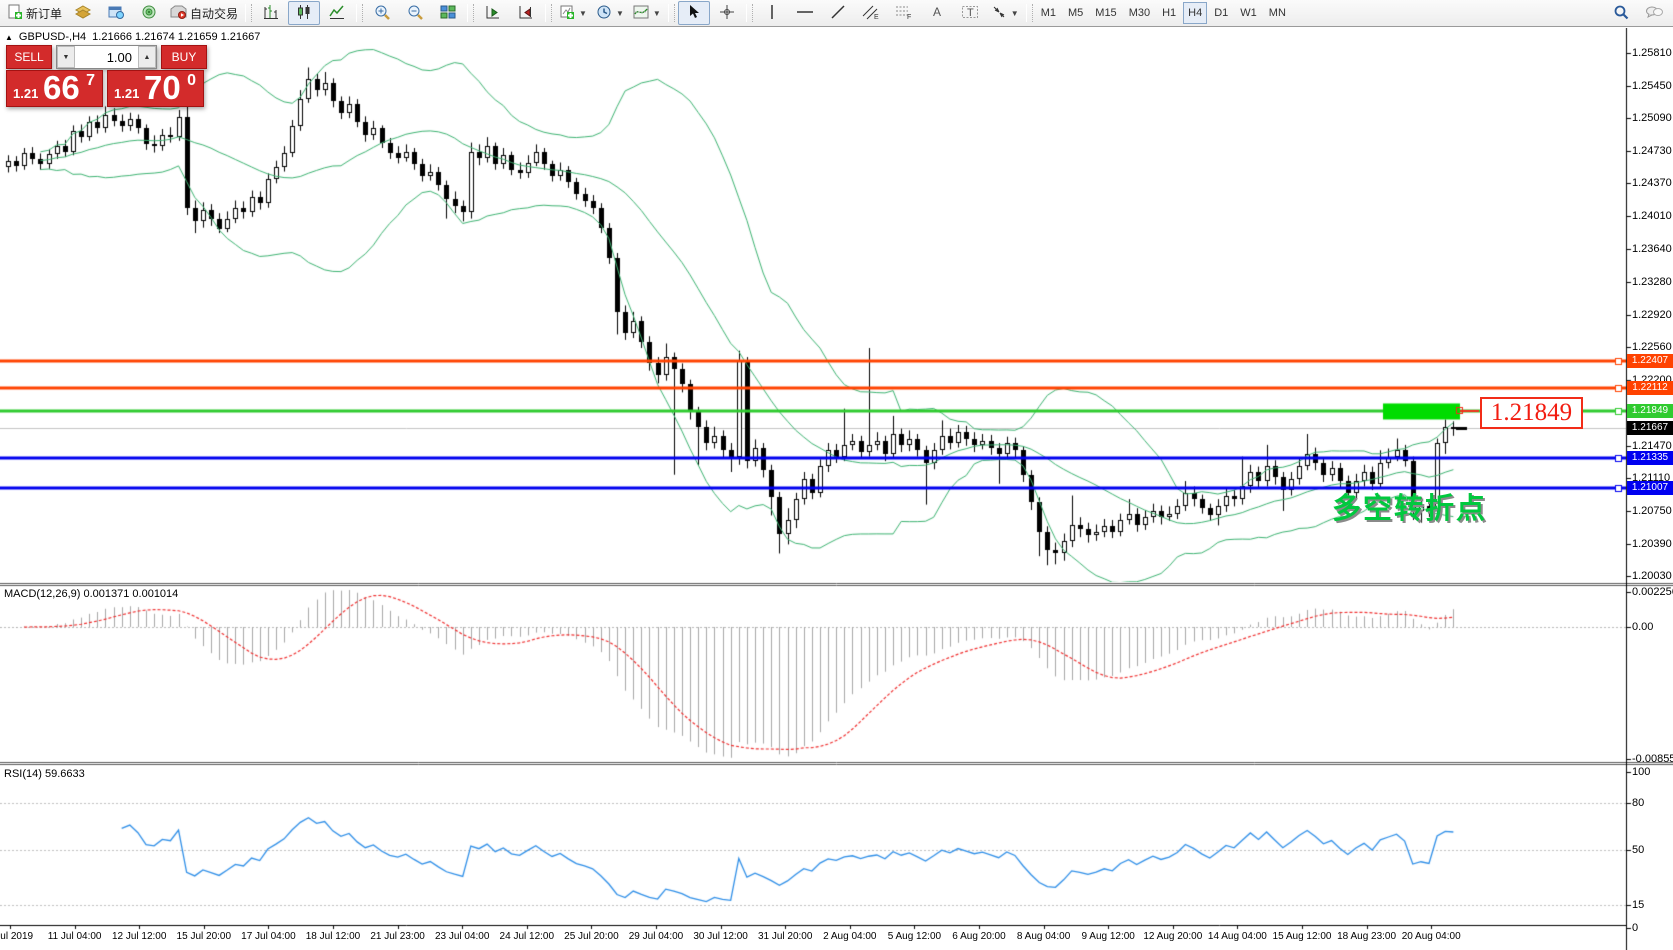  What do you see at coordinates (61, 87) in the screenshot?
I see `sell-price-big: 66` at bounding box center [61, 87].